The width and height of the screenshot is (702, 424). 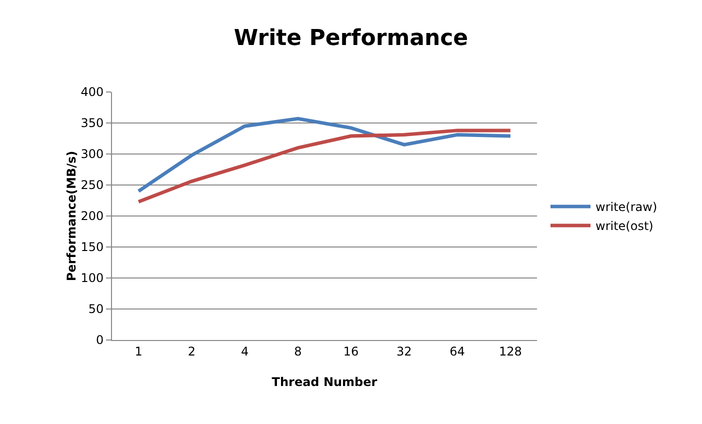 I want to click on x-tick-label: 2, so click(x=192, y=351).